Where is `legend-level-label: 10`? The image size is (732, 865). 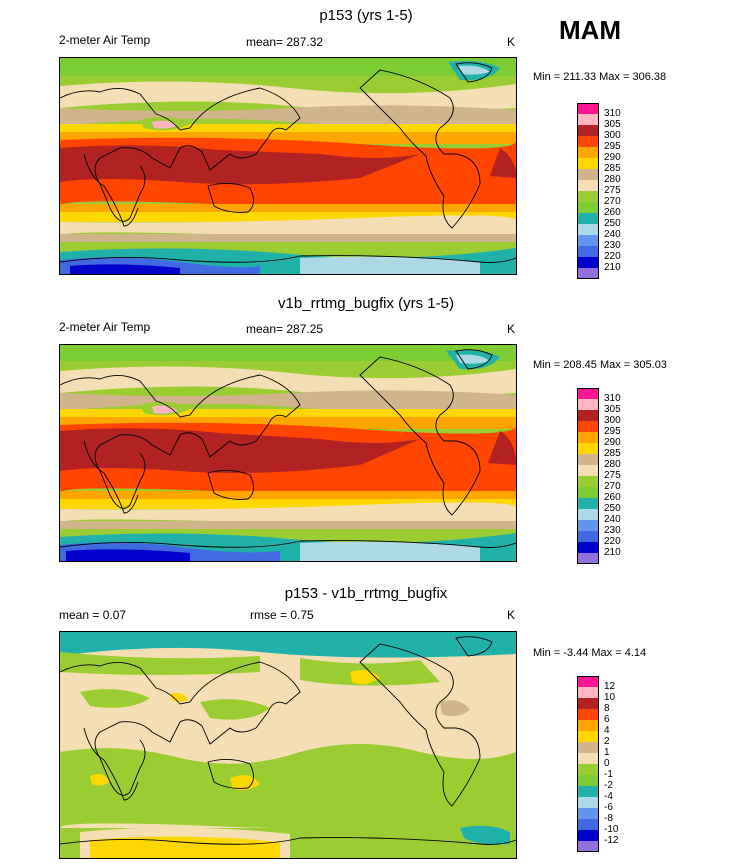 legend-level-label: 10 is located at coordinates (610, 697).